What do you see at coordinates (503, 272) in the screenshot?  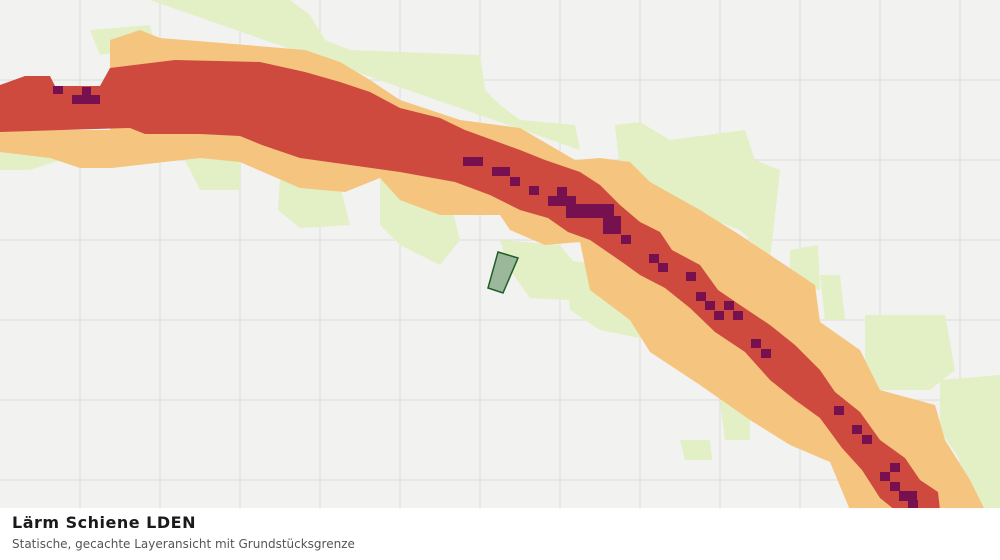 I see `parcel-boundary` at bounding box center [503, 272].